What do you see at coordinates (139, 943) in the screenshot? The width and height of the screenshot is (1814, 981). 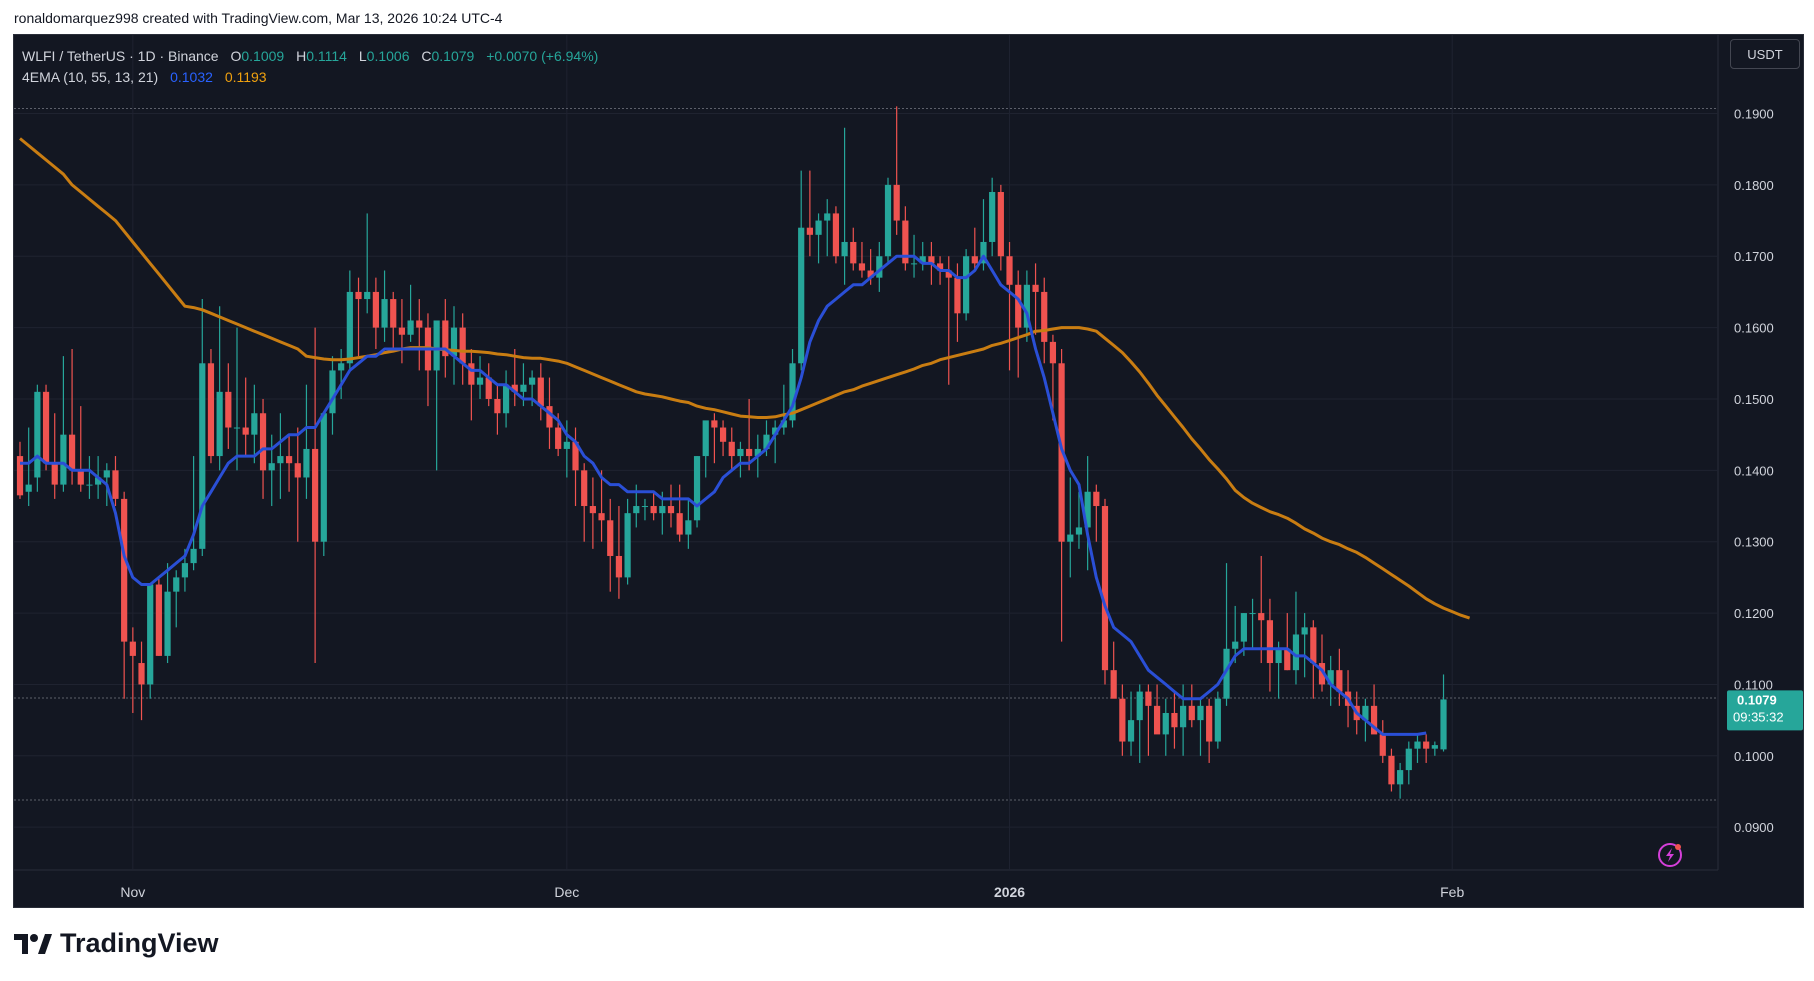 I see `brand-name: TradingView` at bounding box center [139, 943].